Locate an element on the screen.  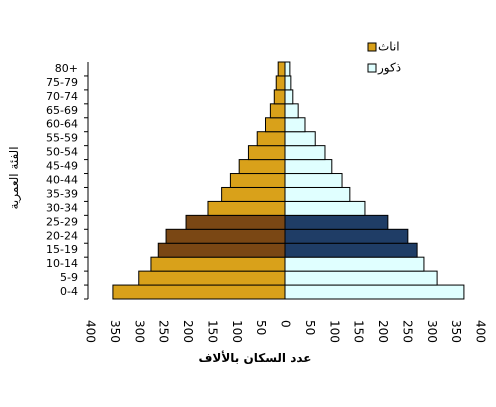
x-axis-label: عدد السكان بالألاف is located at coordinates (254, 357).